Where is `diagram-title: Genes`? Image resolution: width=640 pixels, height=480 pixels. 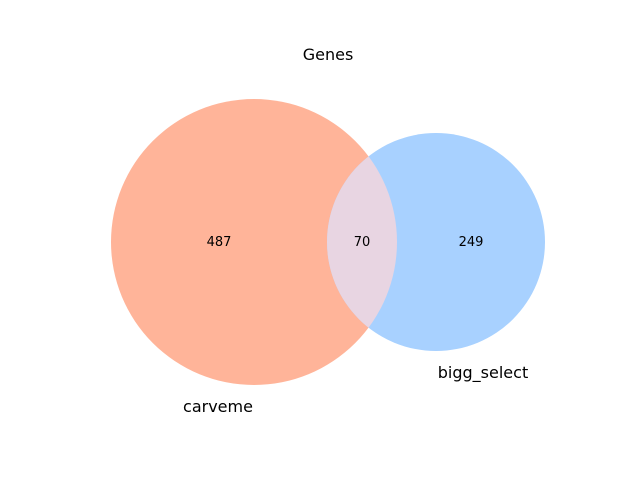 diagram-title: Genes is located at coordinates (328, 54).